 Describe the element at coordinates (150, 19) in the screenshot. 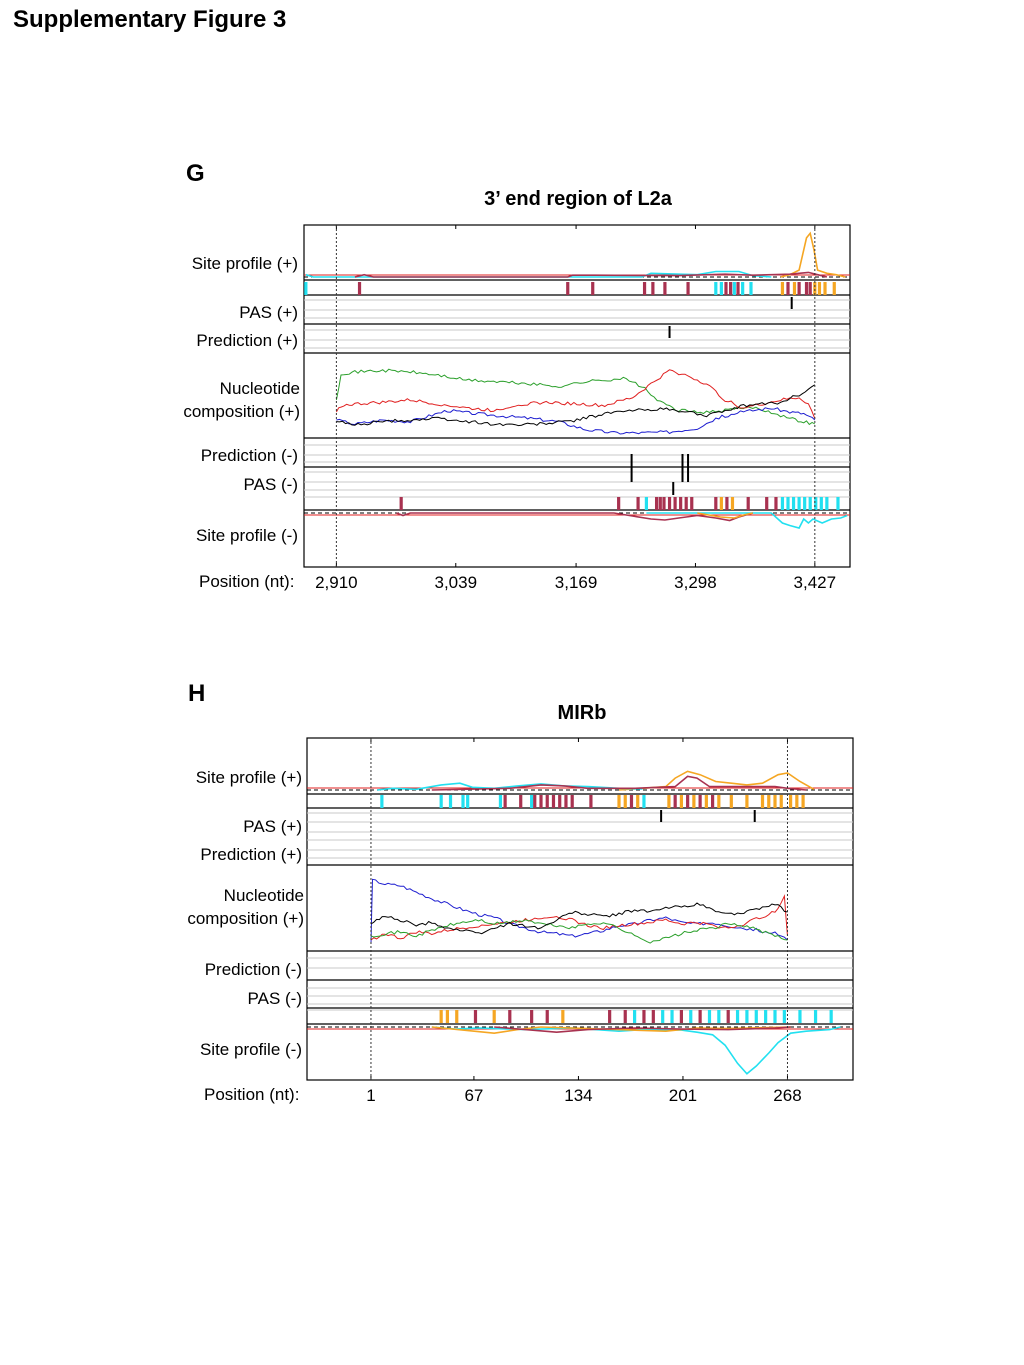

I see `page-title: Supplementary Figure 3` at that location.